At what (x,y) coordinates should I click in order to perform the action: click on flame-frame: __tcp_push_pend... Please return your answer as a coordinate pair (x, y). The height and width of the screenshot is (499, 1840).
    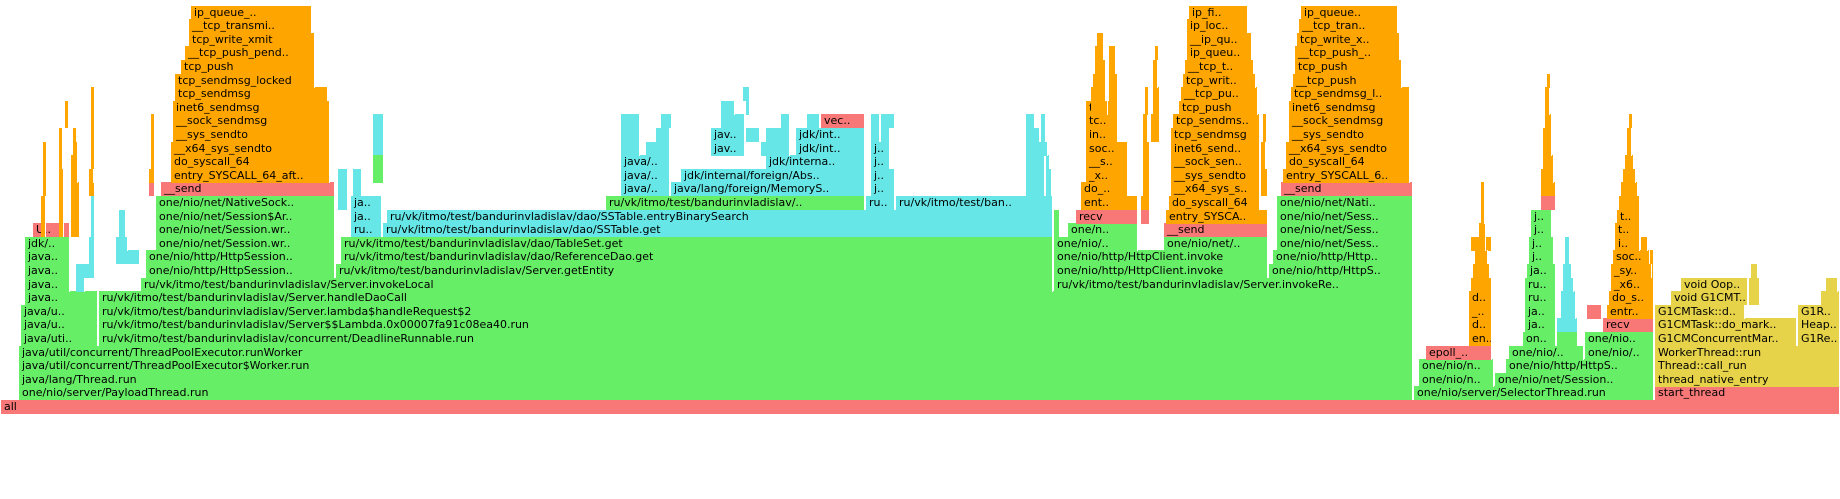
    Looking at the image, I should click on (250, 53).